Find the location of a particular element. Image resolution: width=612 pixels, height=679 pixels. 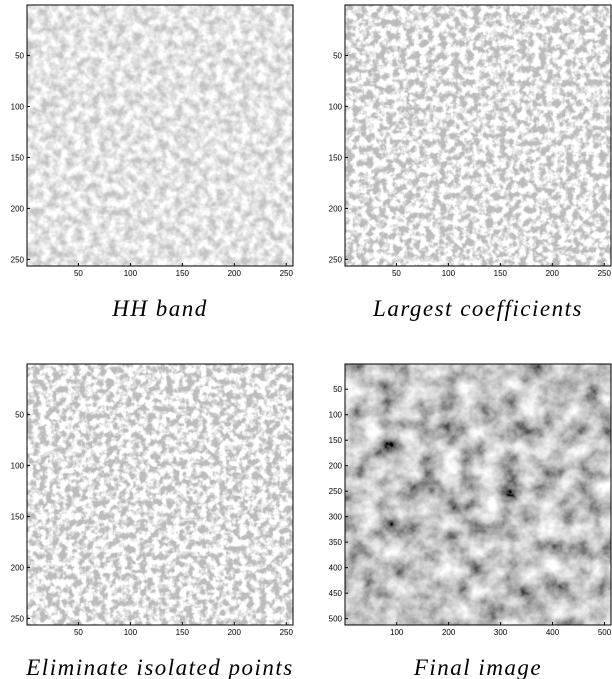

y-tick-label: 500 is located at coordinates (336, 619).